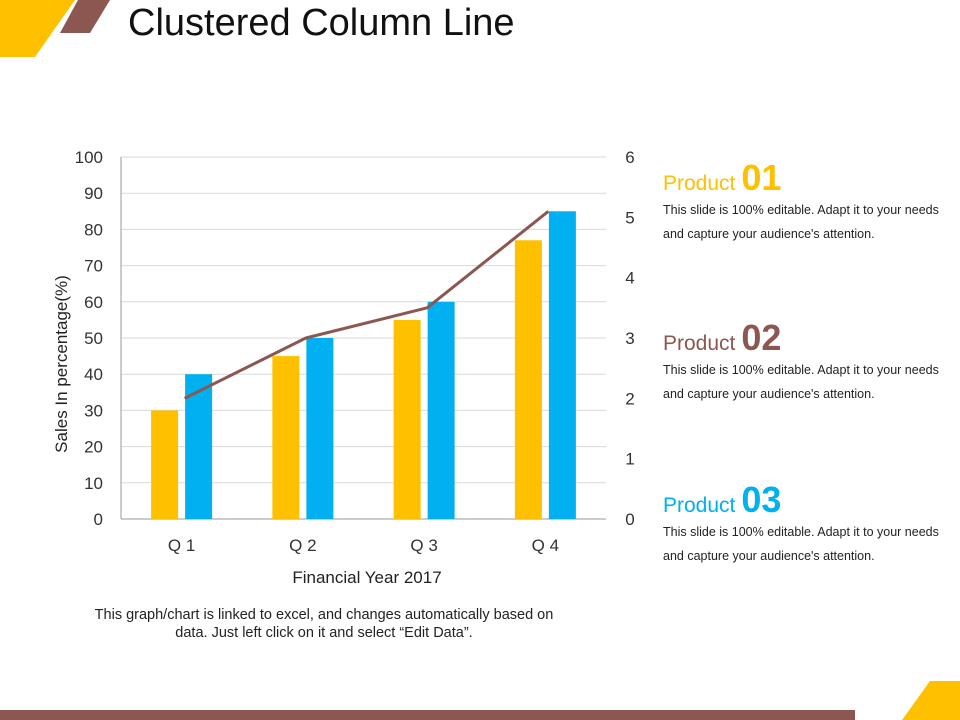 This screenshot has width=960, height=720. I want to click on top-left-decoration, so click(55, 28).